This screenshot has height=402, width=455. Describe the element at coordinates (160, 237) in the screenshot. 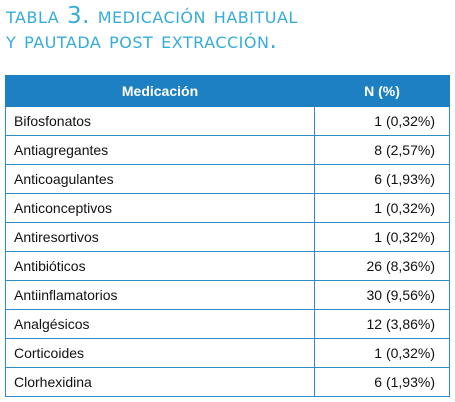

I see `medication-cell: Antiresortivos` at that location.